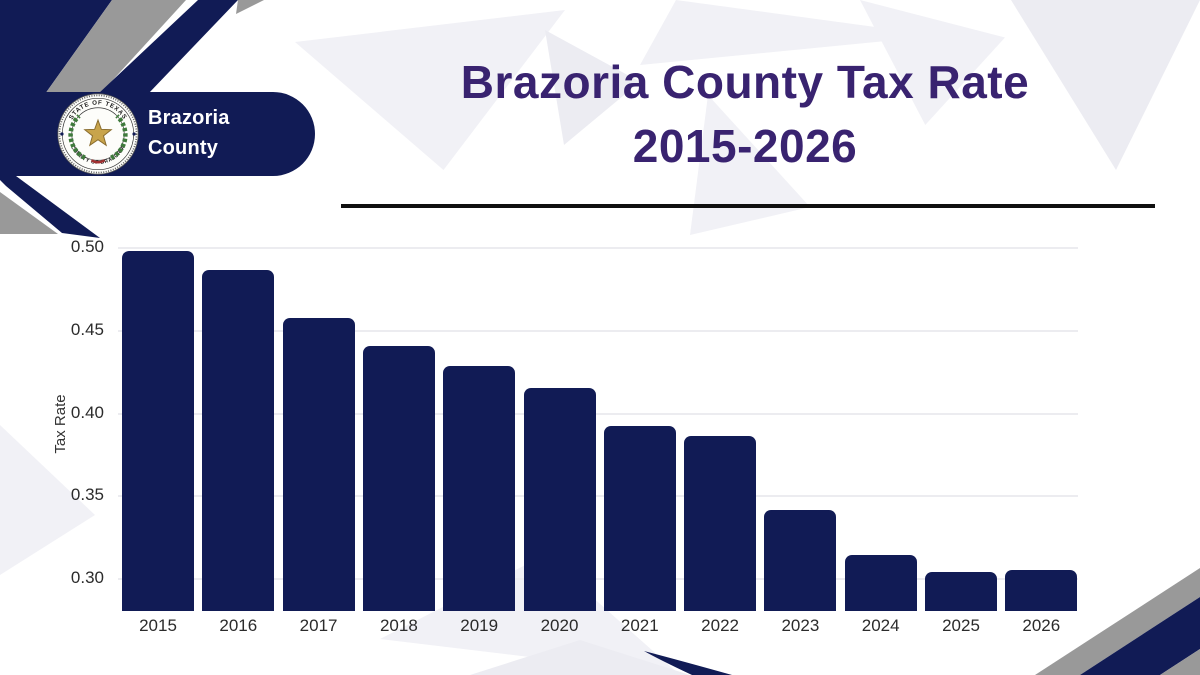  What do you see at coordinates (238, 440) in the screenshot?
I see `bar-2016` at bounding box center [238, 440].